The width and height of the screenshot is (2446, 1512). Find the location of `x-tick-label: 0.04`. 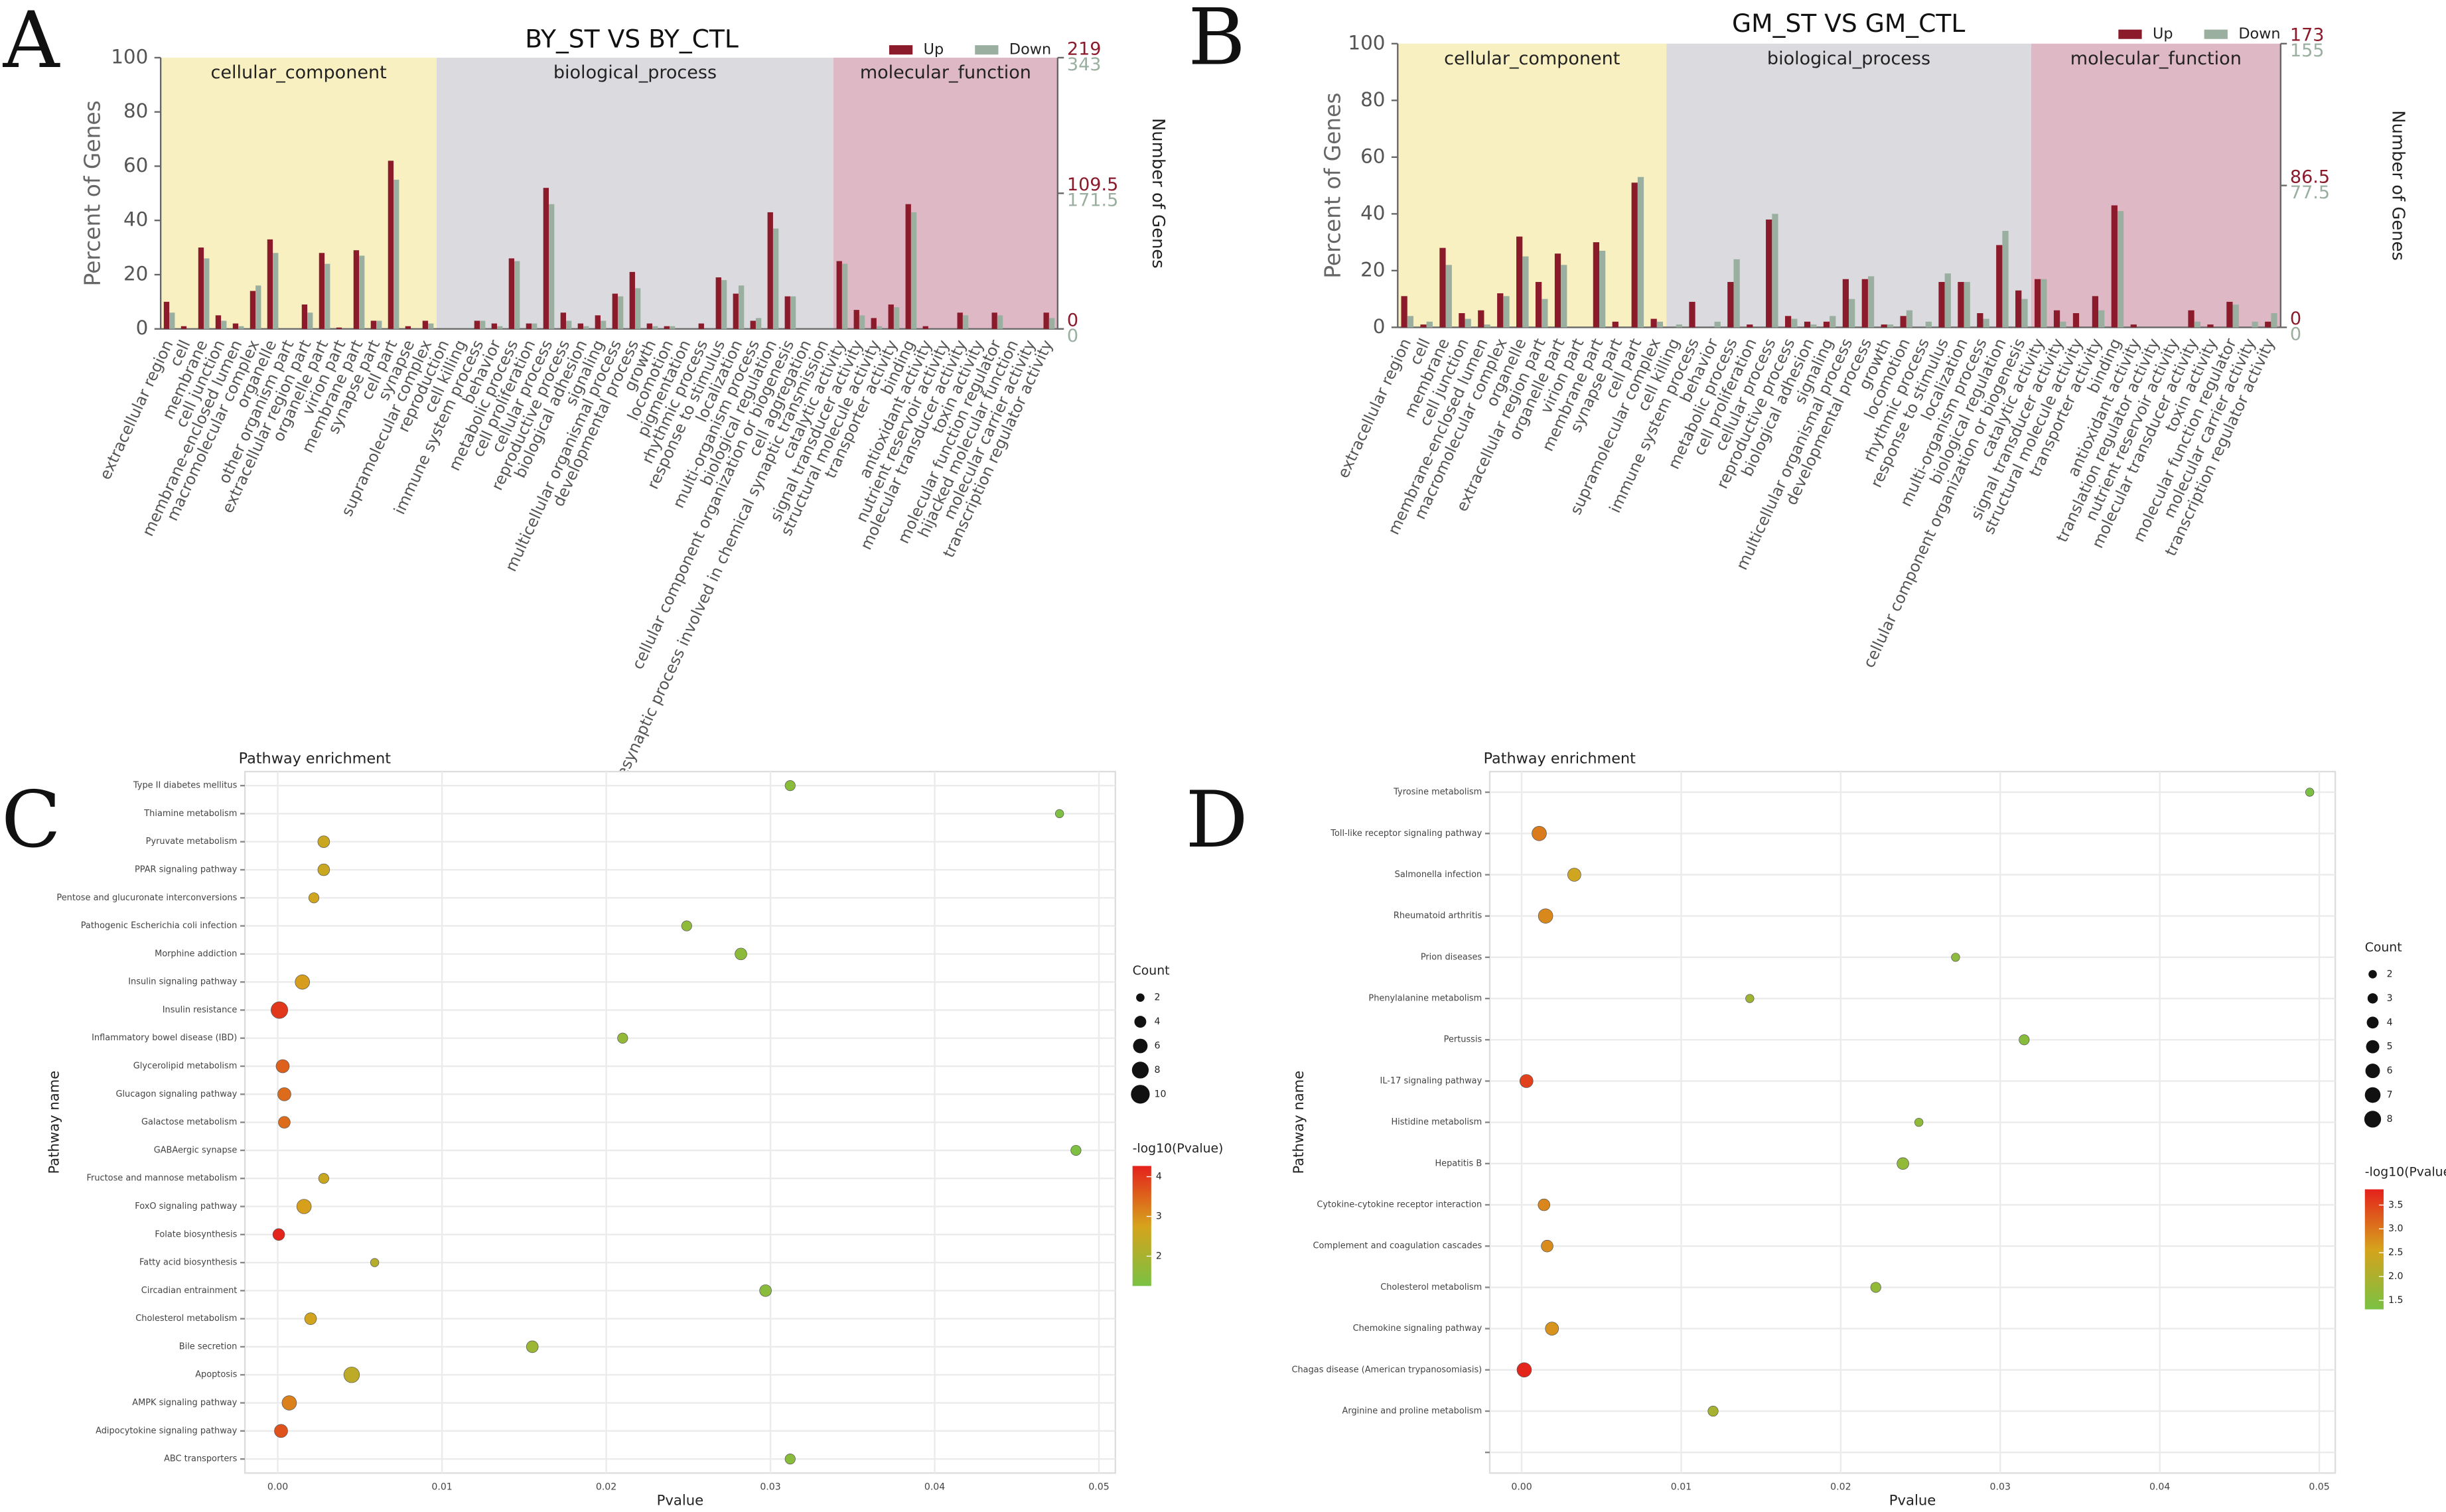

x-tick-label: 0.04 is located at coordinates (2159, 1486).